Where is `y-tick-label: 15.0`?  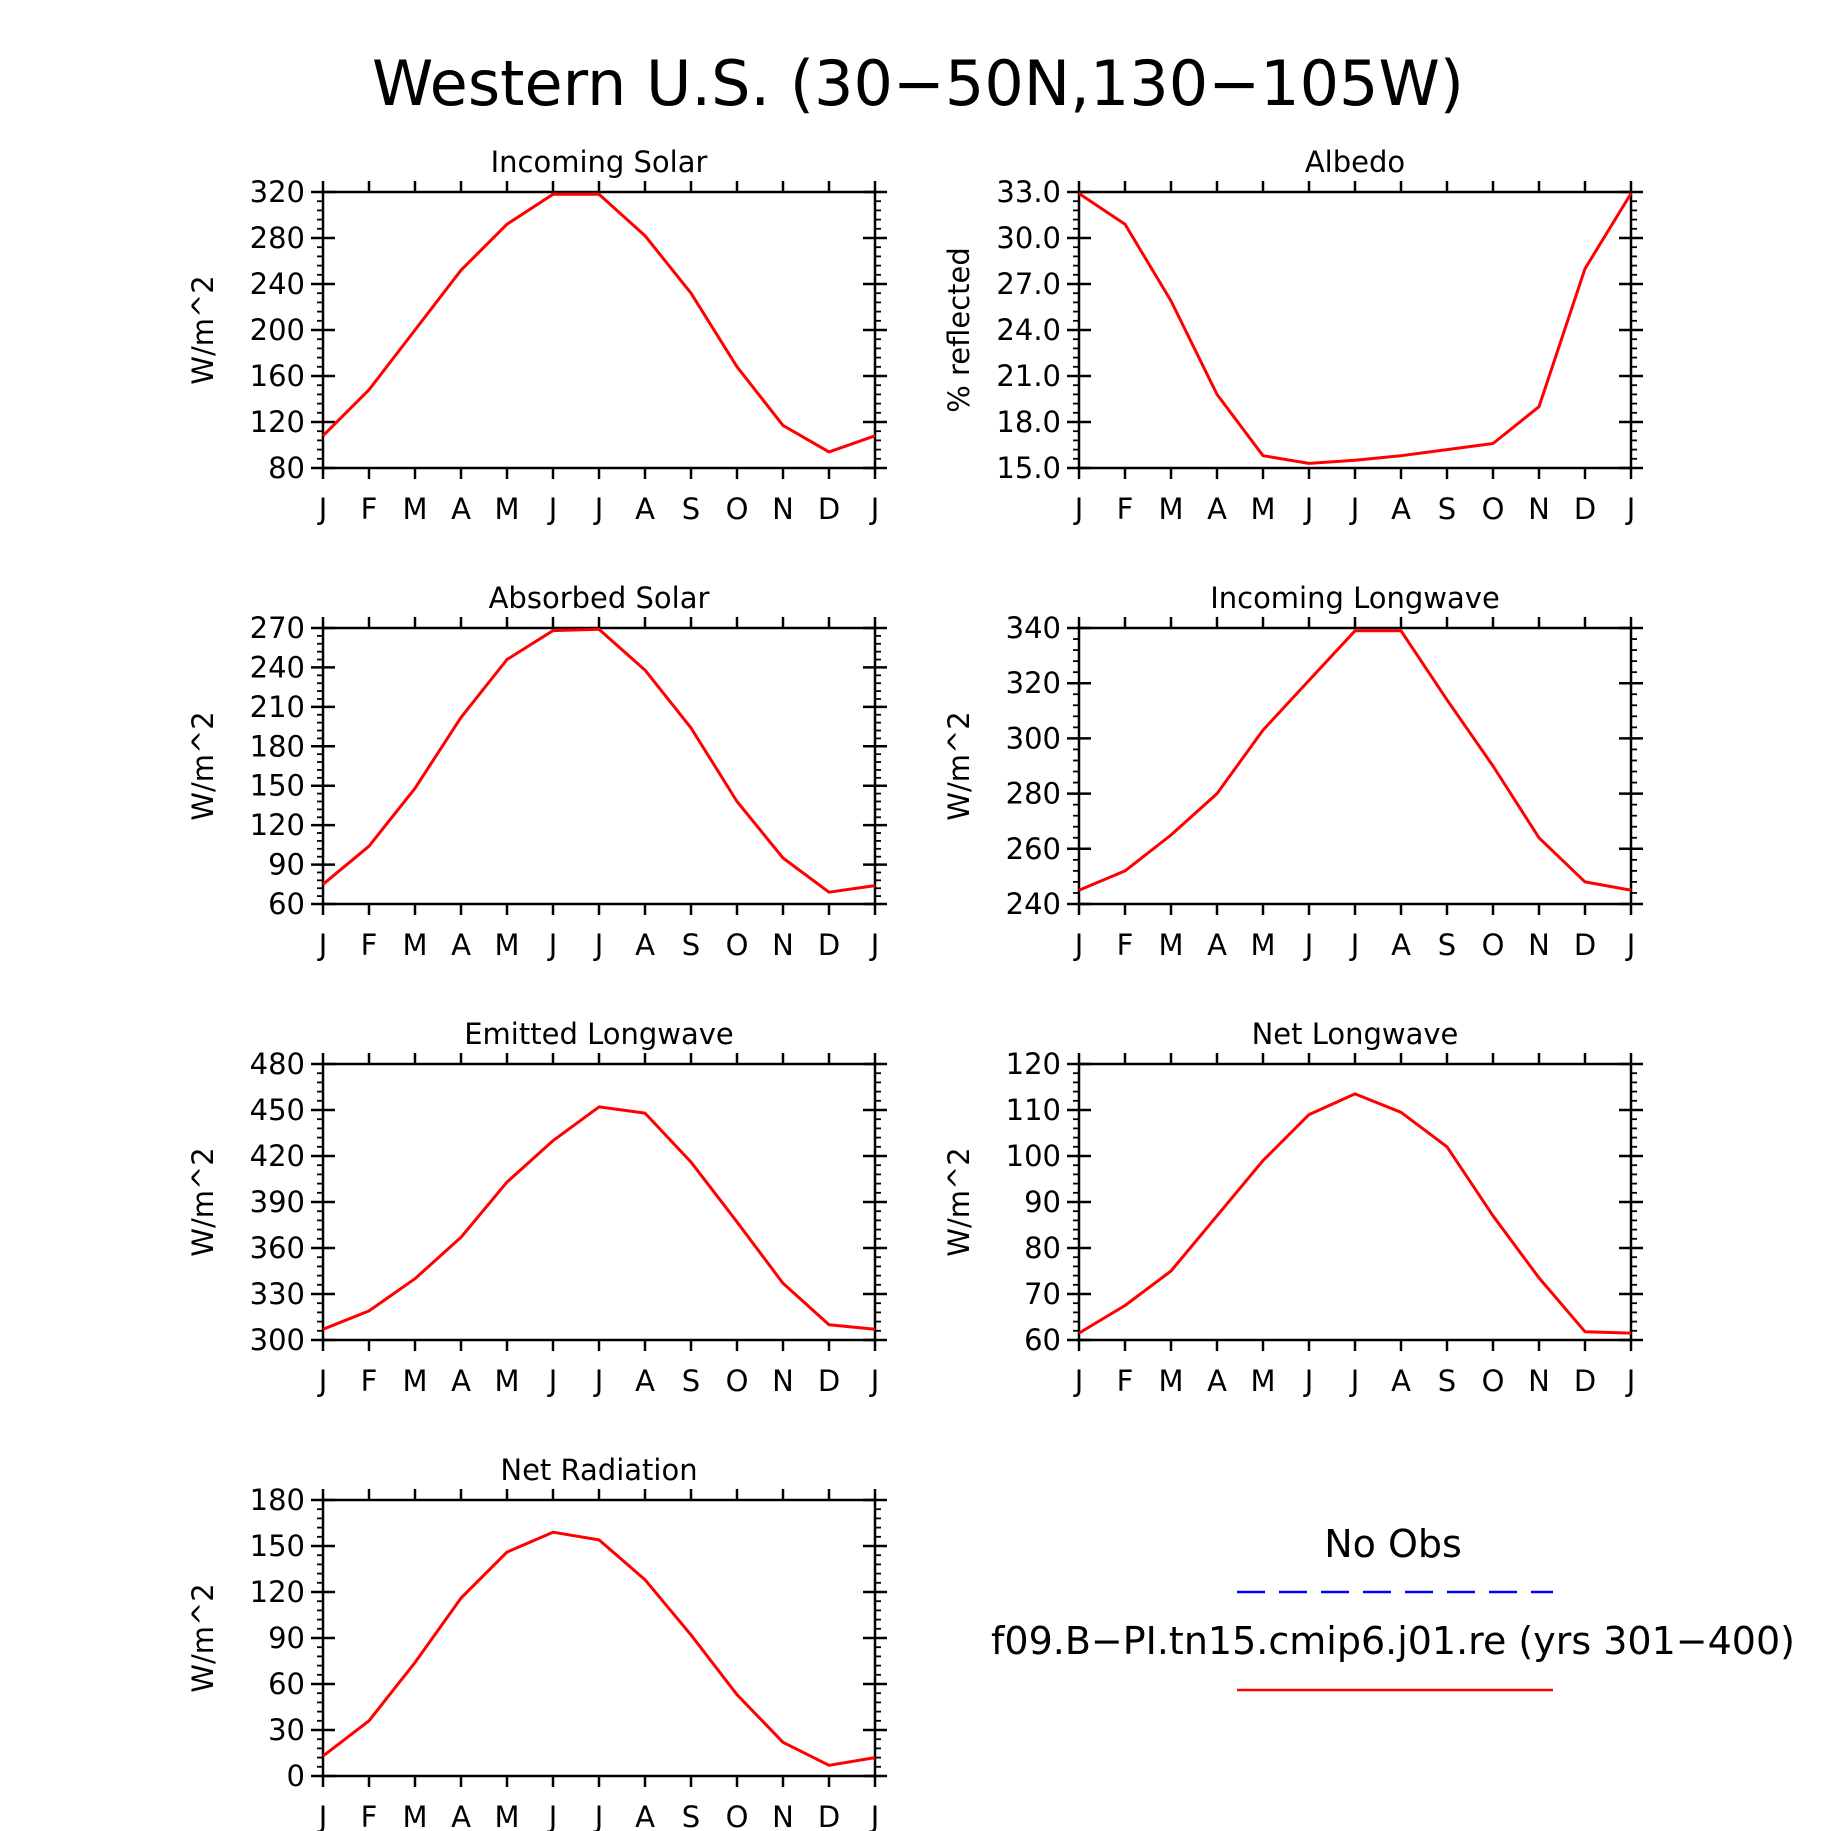 y-tick-label: 15.0 is located at coordinates (1028, 468).